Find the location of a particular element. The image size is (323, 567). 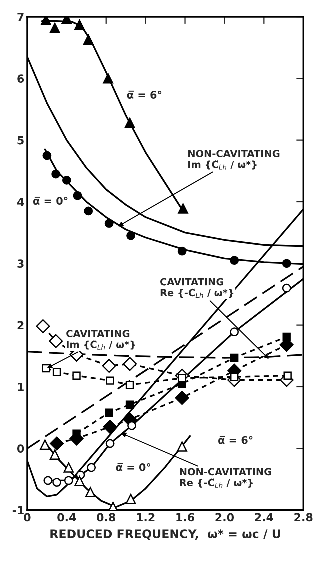

y-tick-label: 1 is located at coordinates (21, 387).